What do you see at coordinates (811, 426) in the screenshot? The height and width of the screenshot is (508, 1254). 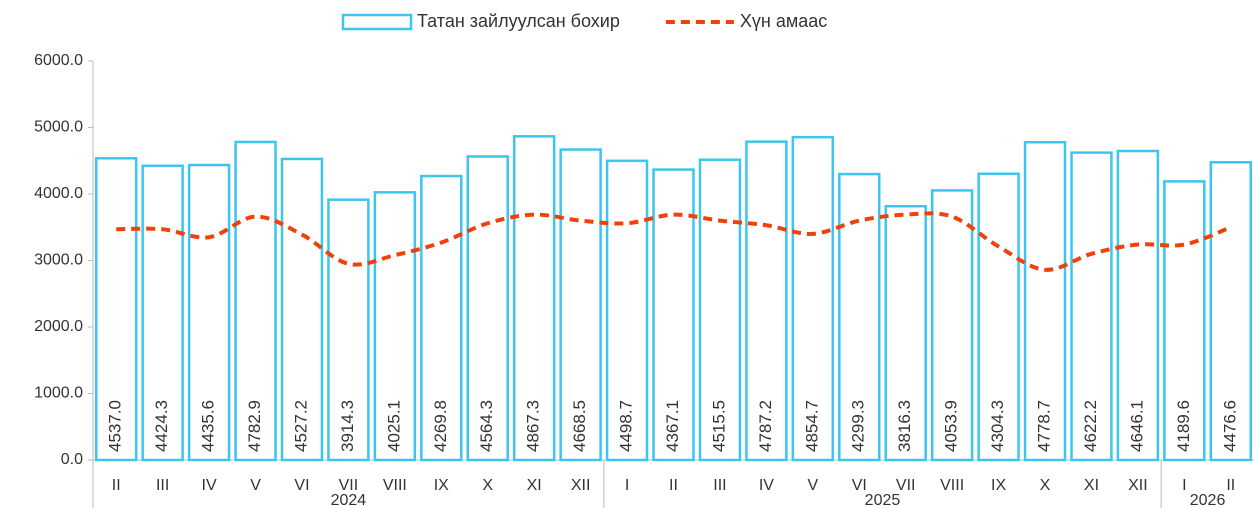 I see `data-label: 4854.7` at bounding box center [811, 426].